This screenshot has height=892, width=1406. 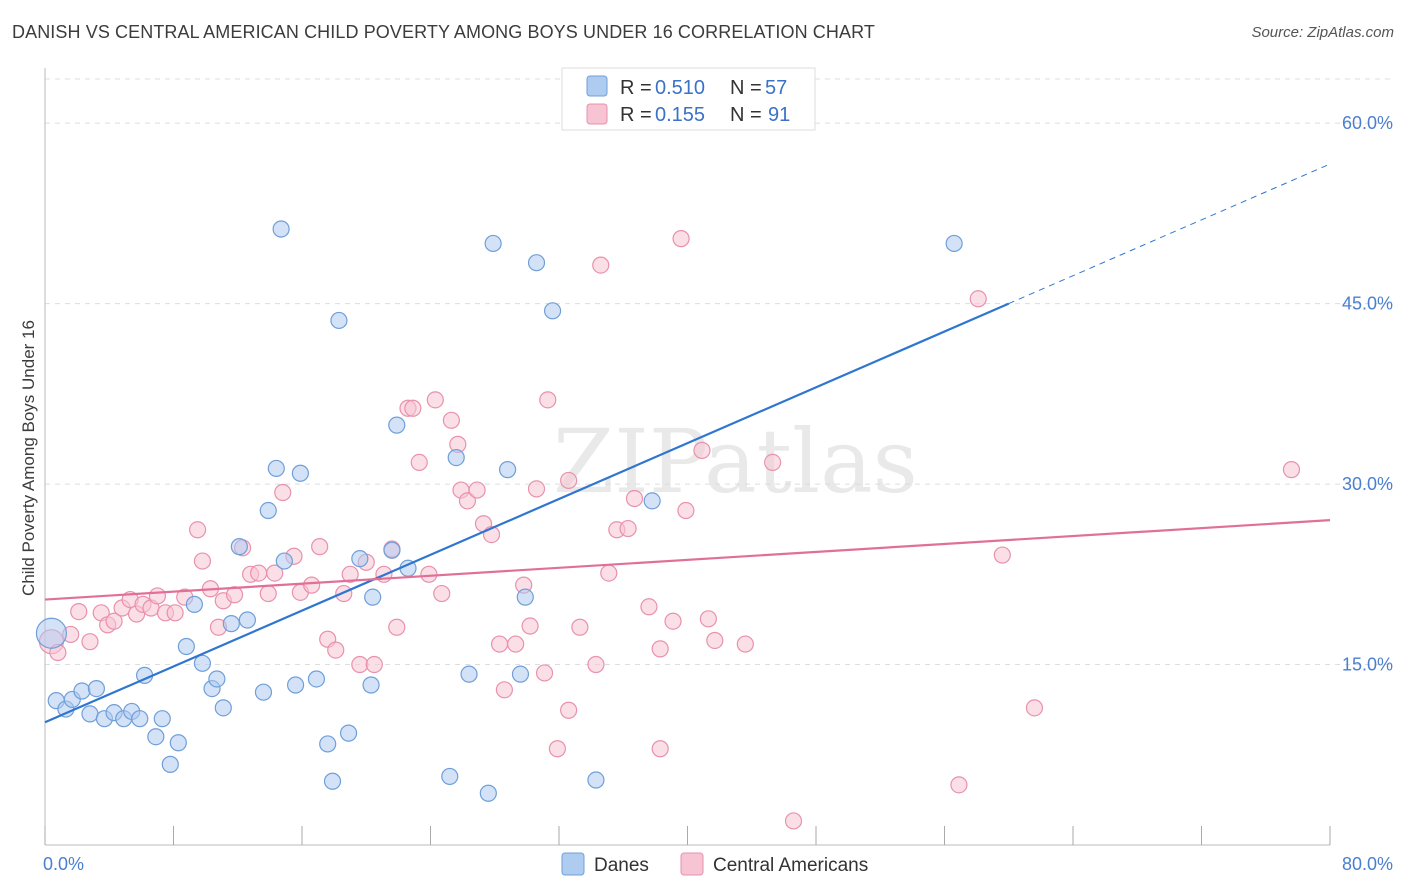 I want to click on legend-swatch-central, so click(x=597, y=114).